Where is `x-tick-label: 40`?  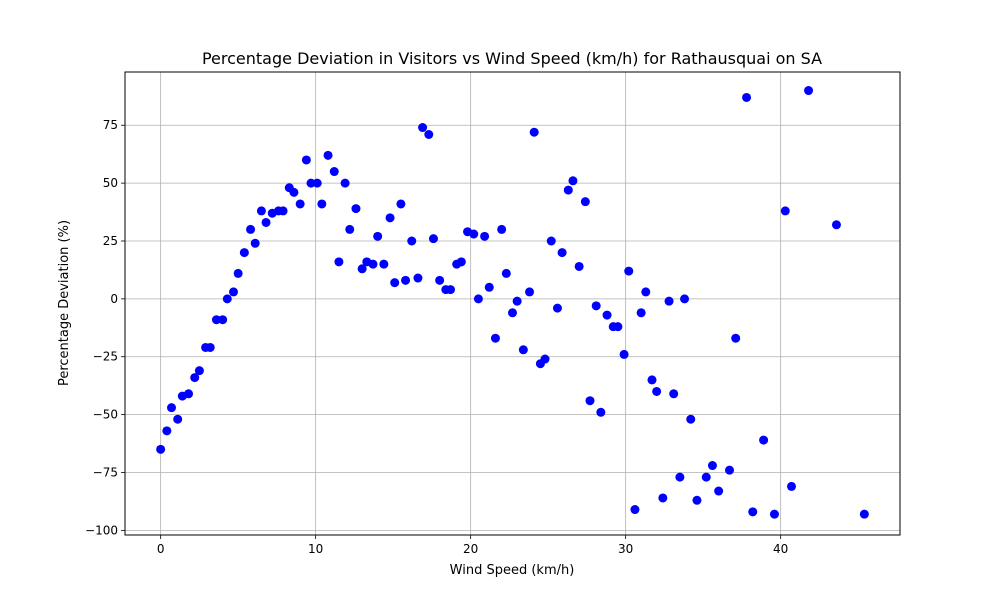 x-tick-label: 40 is located at coordinates (780, 549).